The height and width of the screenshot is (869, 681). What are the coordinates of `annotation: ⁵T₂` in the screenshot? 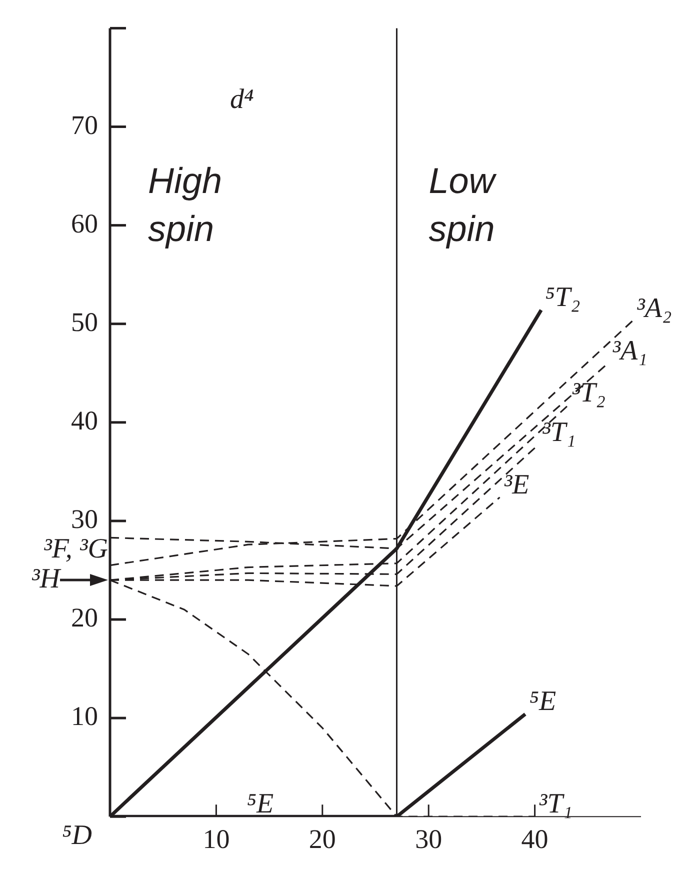 It's located at (562, 298).